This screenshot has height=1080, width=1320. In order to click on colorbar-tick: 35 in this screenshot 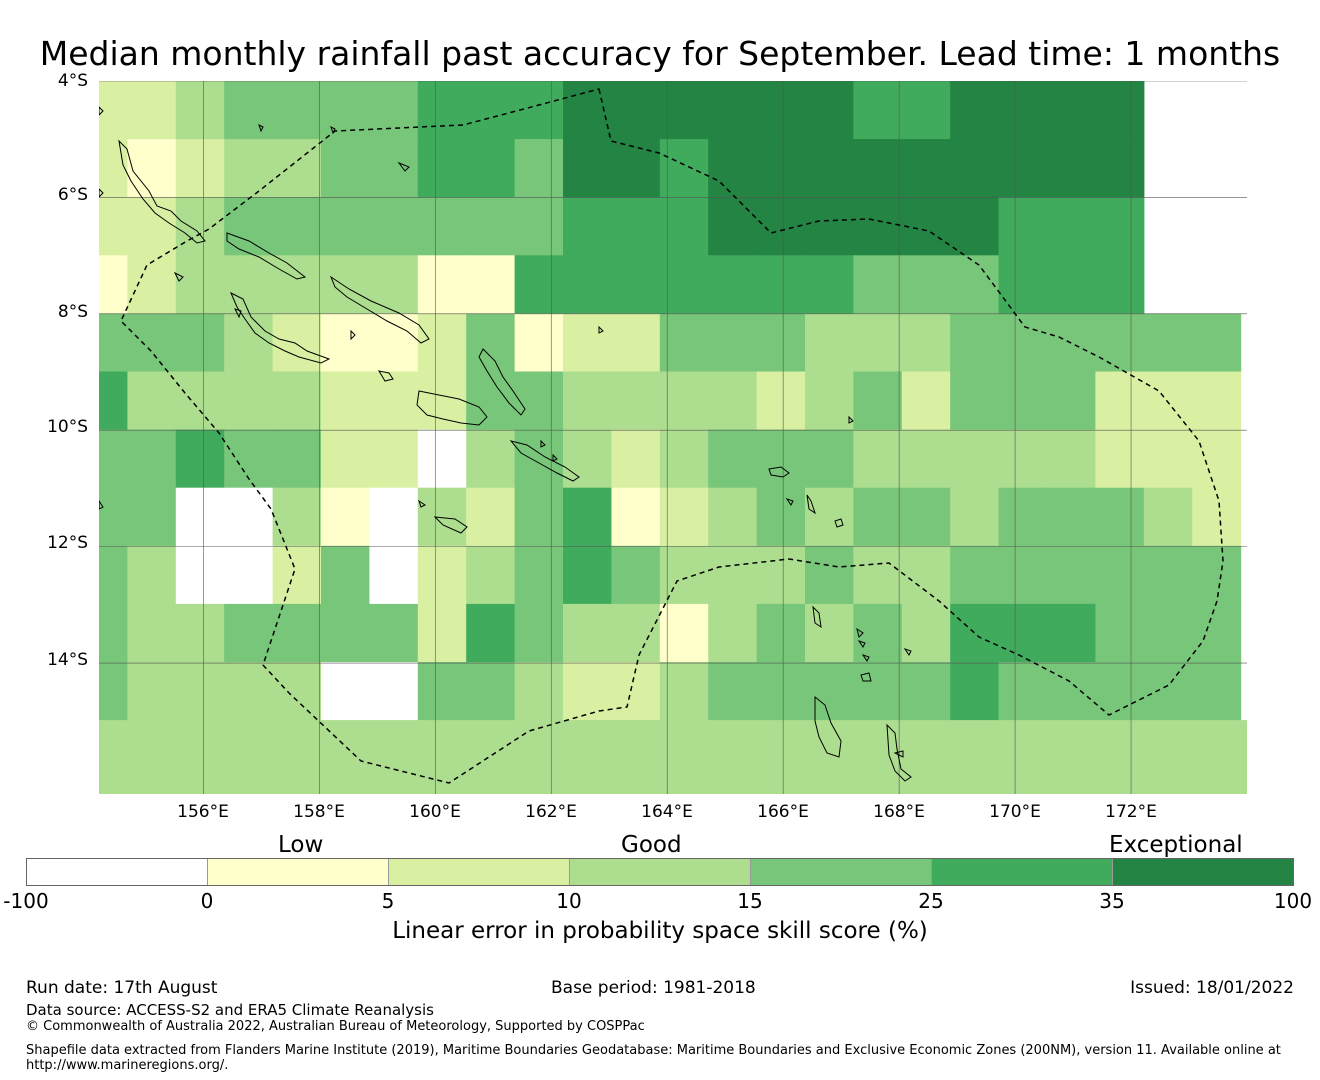, I will do `click(1112, 901)`.